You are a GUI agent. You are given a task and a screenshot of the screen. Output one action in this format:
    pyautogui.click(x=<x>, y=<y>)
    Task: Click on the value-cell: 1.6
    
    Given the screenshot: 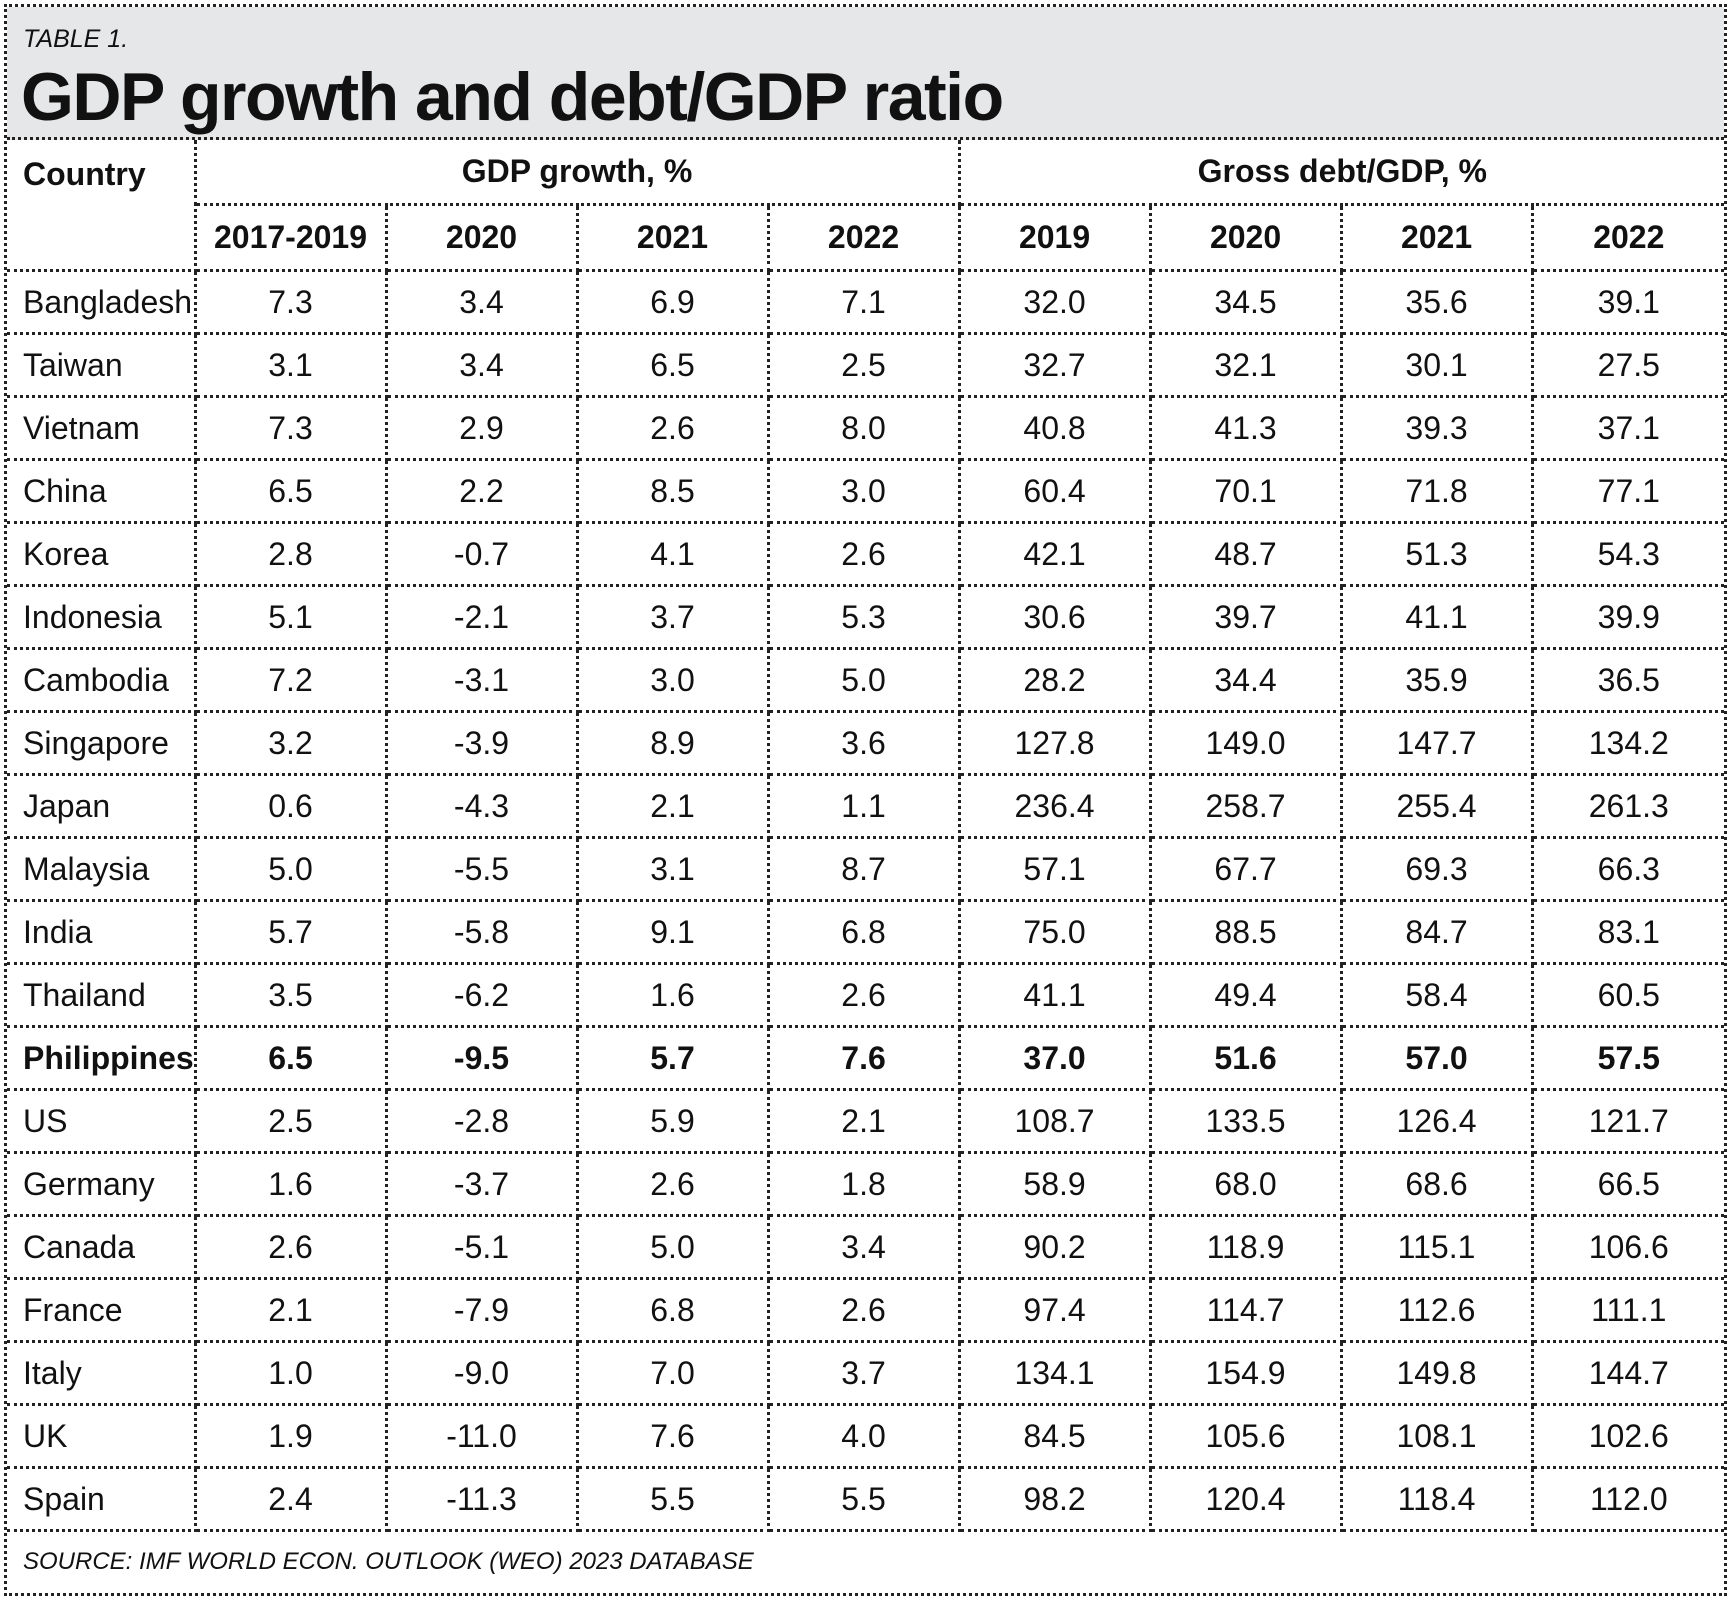 What is the action you would take?
    pyautogui.click(x=673, y=995)
    